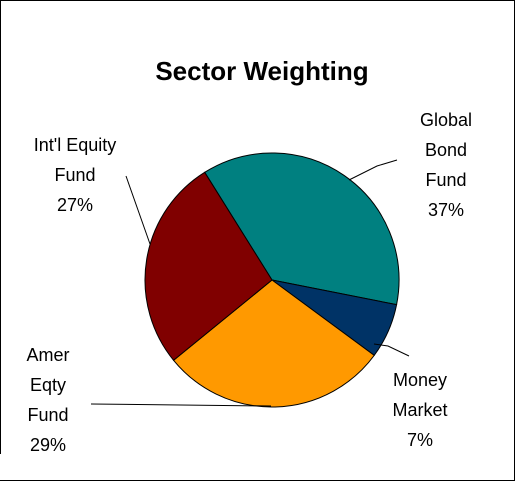 This screenshot has width=515, height=481. Describe the element at coordinates (420, 380) in the screenshot. I see `slice-category-label: Money` at that location.